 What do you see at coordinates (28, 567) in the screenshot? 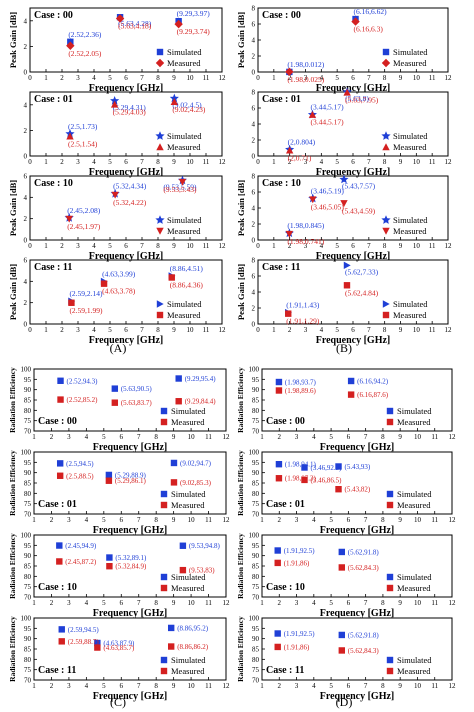
I see `y-tick-label: 85` at bounding box center [28, 567].